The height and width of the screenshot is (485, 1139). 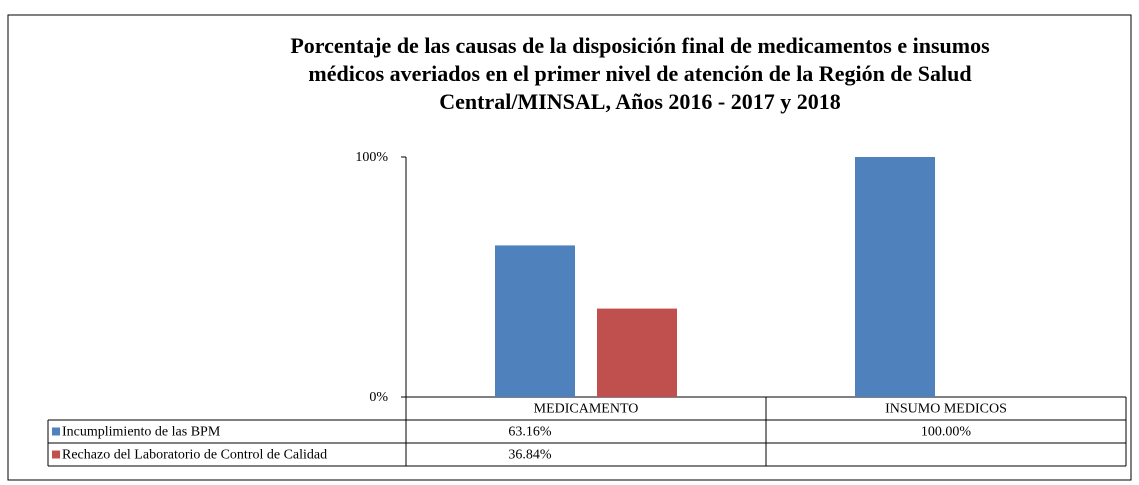 What do you see at coordinates (371, 157) in the screenshot?
I see `y-tick-label: 100%` at bounding box center [371, 157].